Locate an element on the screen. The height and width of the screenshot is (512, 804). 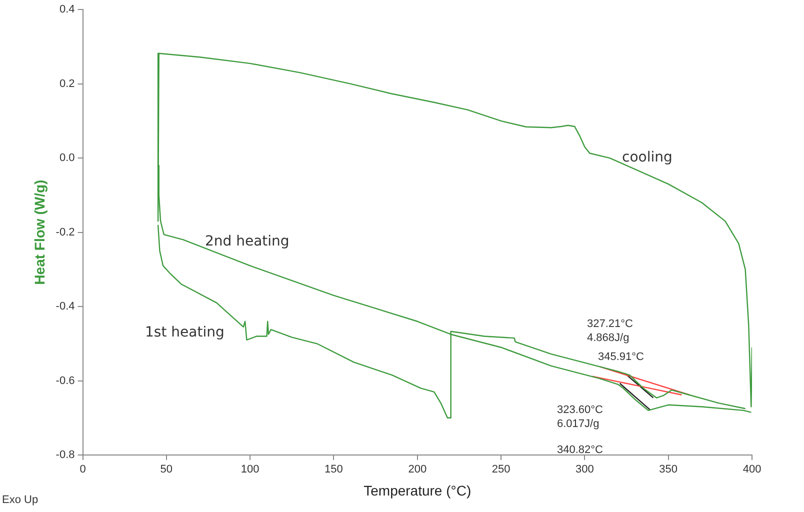
series-label: 2nd heating is located at coordinates (247, 242).